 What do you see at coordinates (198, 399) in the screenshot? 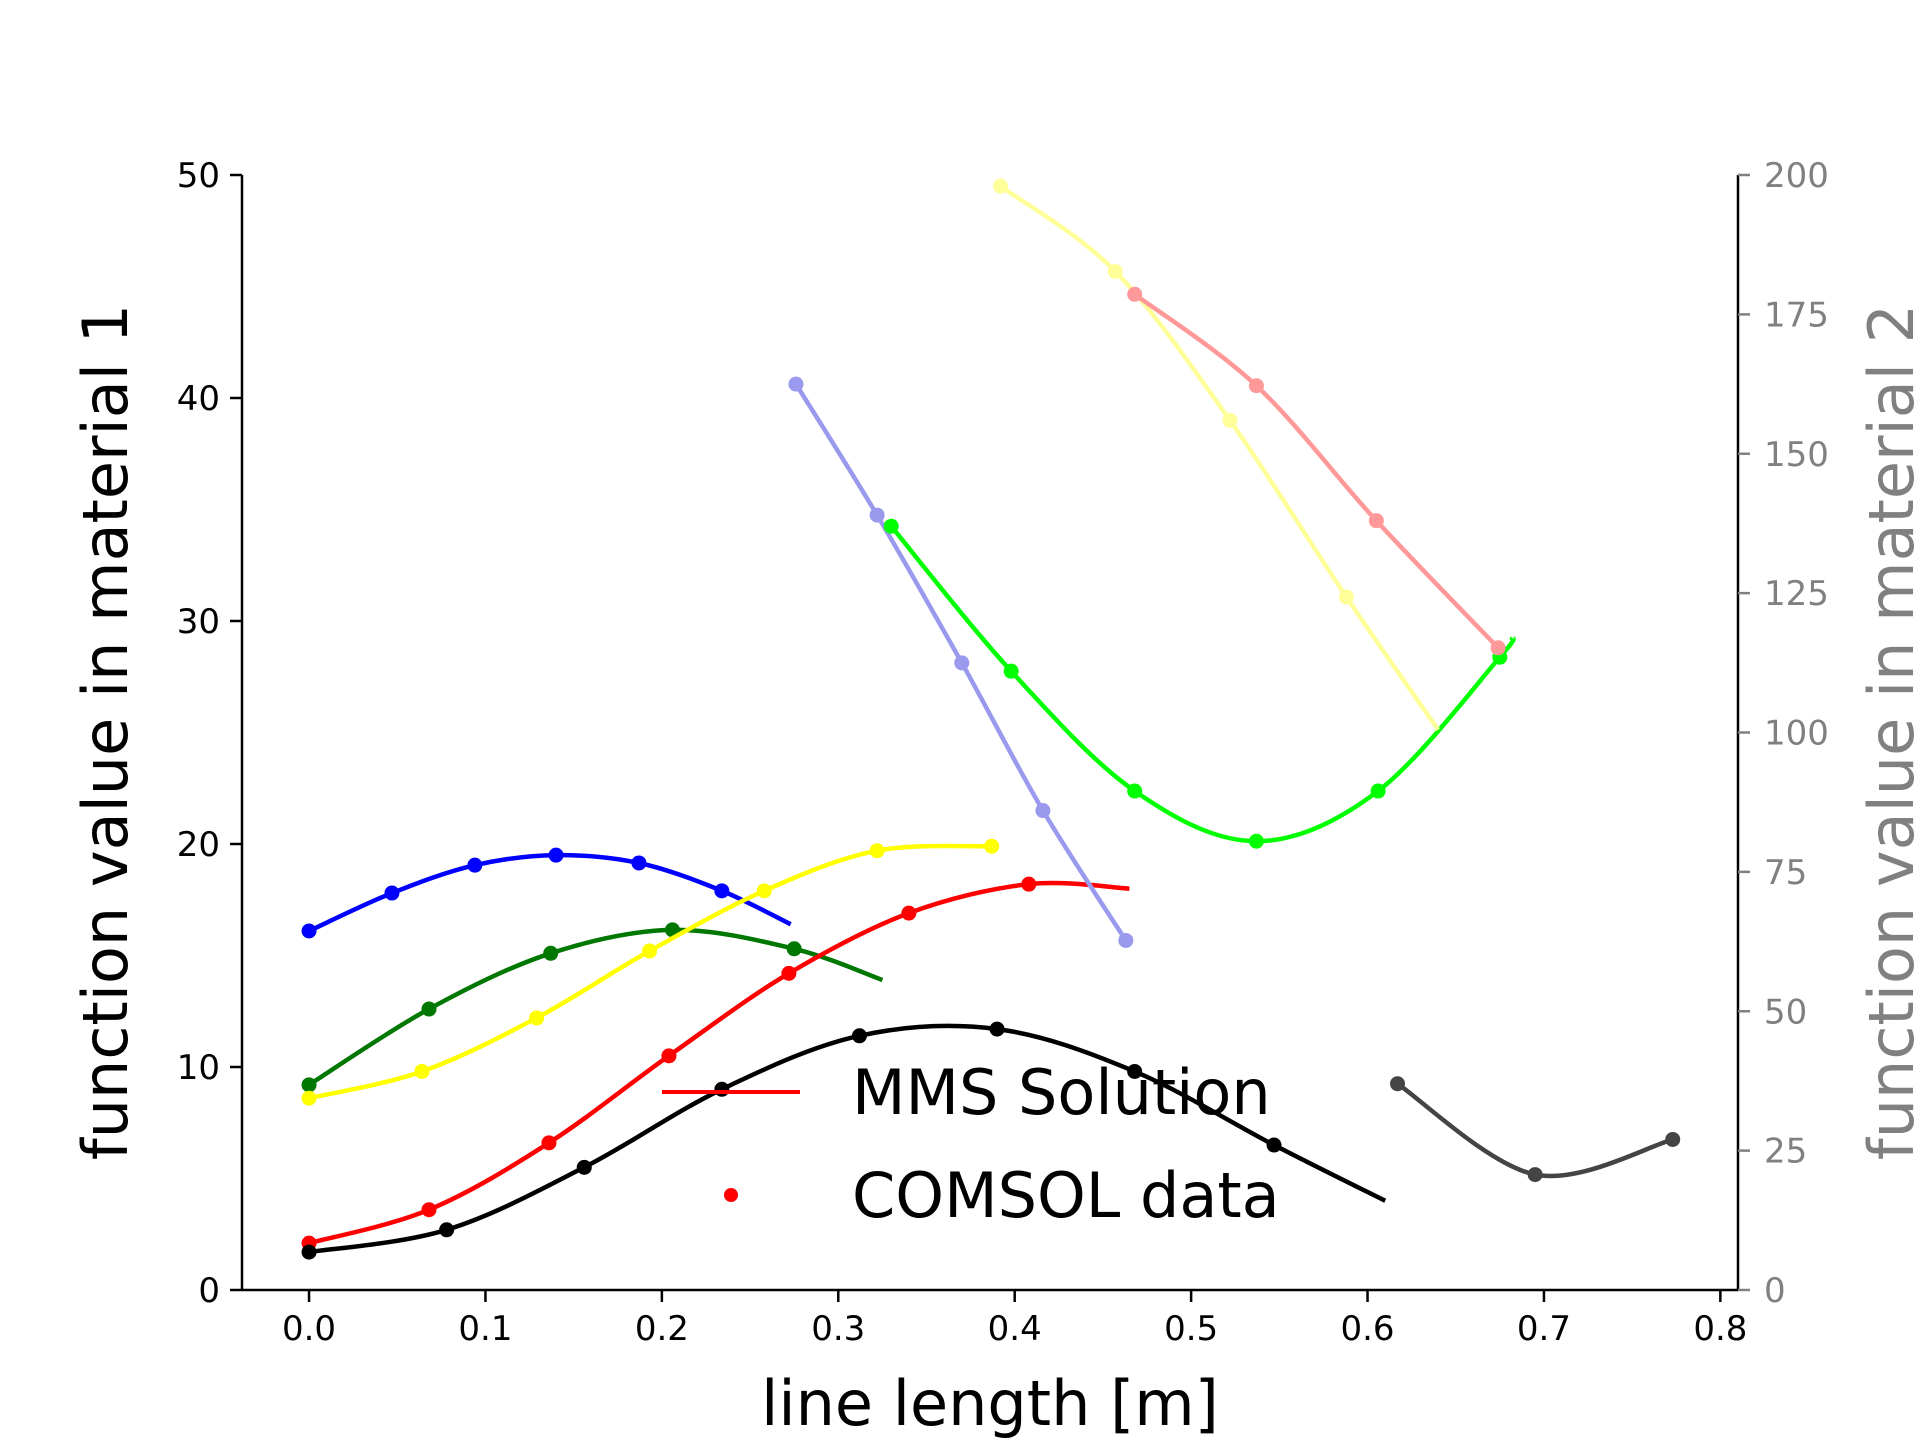
I see `y-tick-label: 40` at bounding box center [198, 399].